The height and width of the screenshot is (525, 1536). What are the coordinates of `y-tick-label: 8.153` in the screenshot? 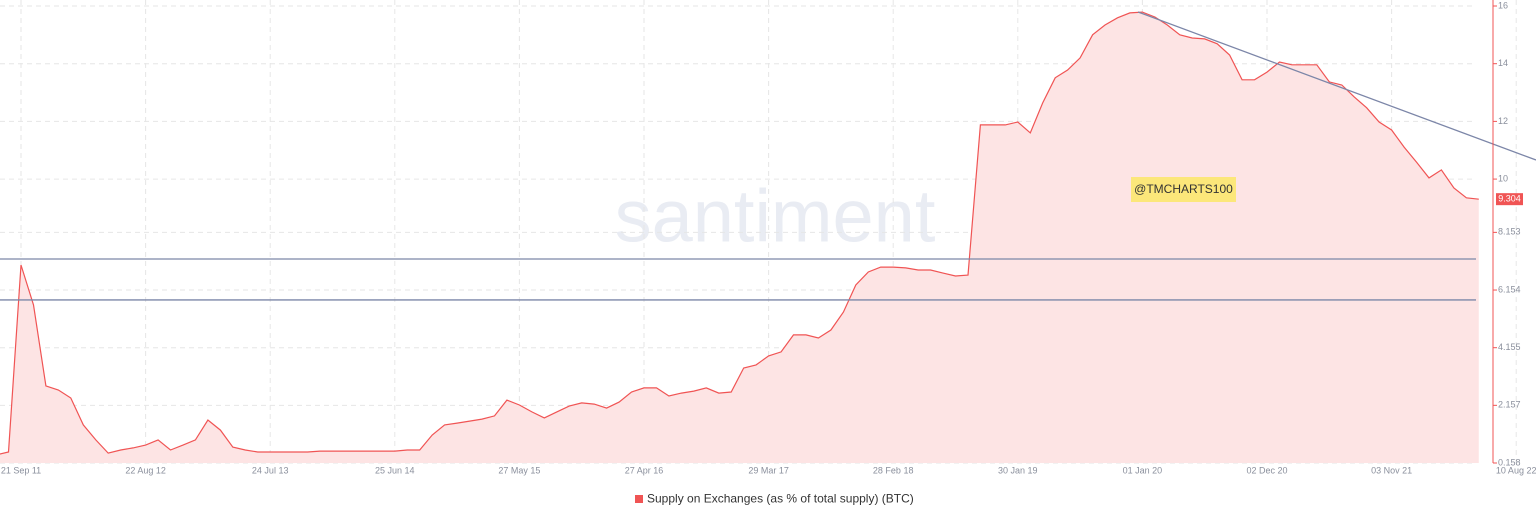 It's located at (1509, 232).